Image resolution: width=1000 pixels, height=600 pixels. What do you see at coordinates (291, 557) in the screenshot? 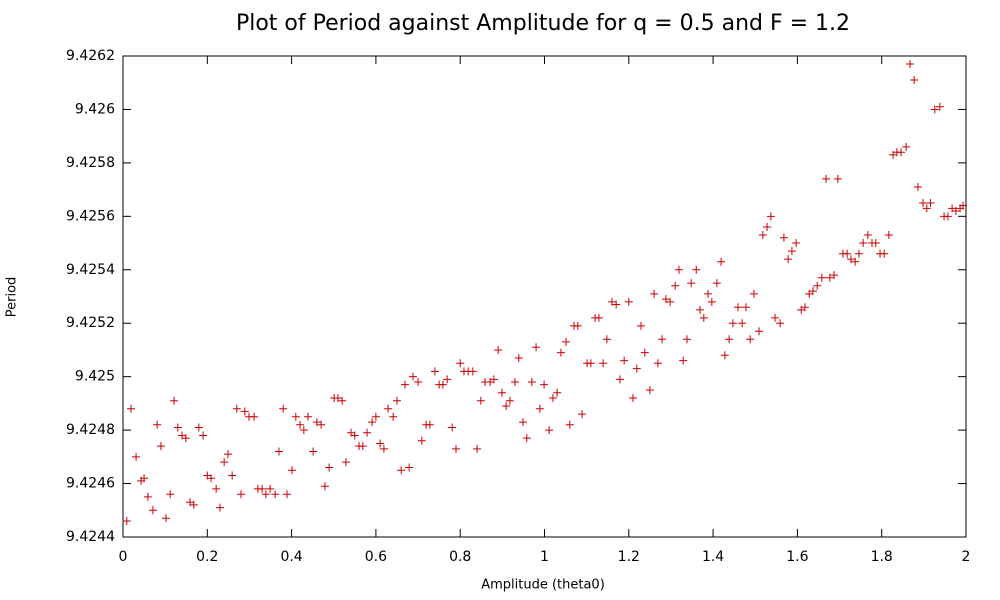
I see `x-tick-label: 0.4` at bounding box center [291, 557].